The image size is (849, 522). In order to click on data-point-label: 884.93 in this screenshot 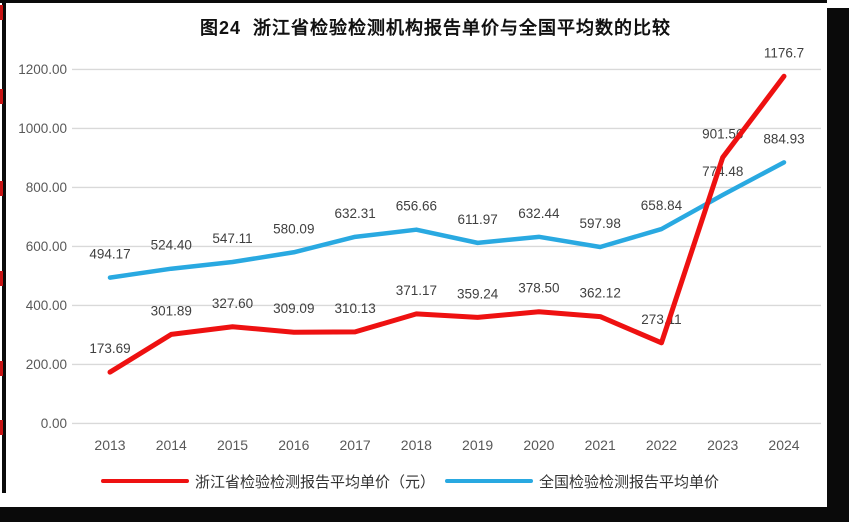, I will do `click(783, 138)`.